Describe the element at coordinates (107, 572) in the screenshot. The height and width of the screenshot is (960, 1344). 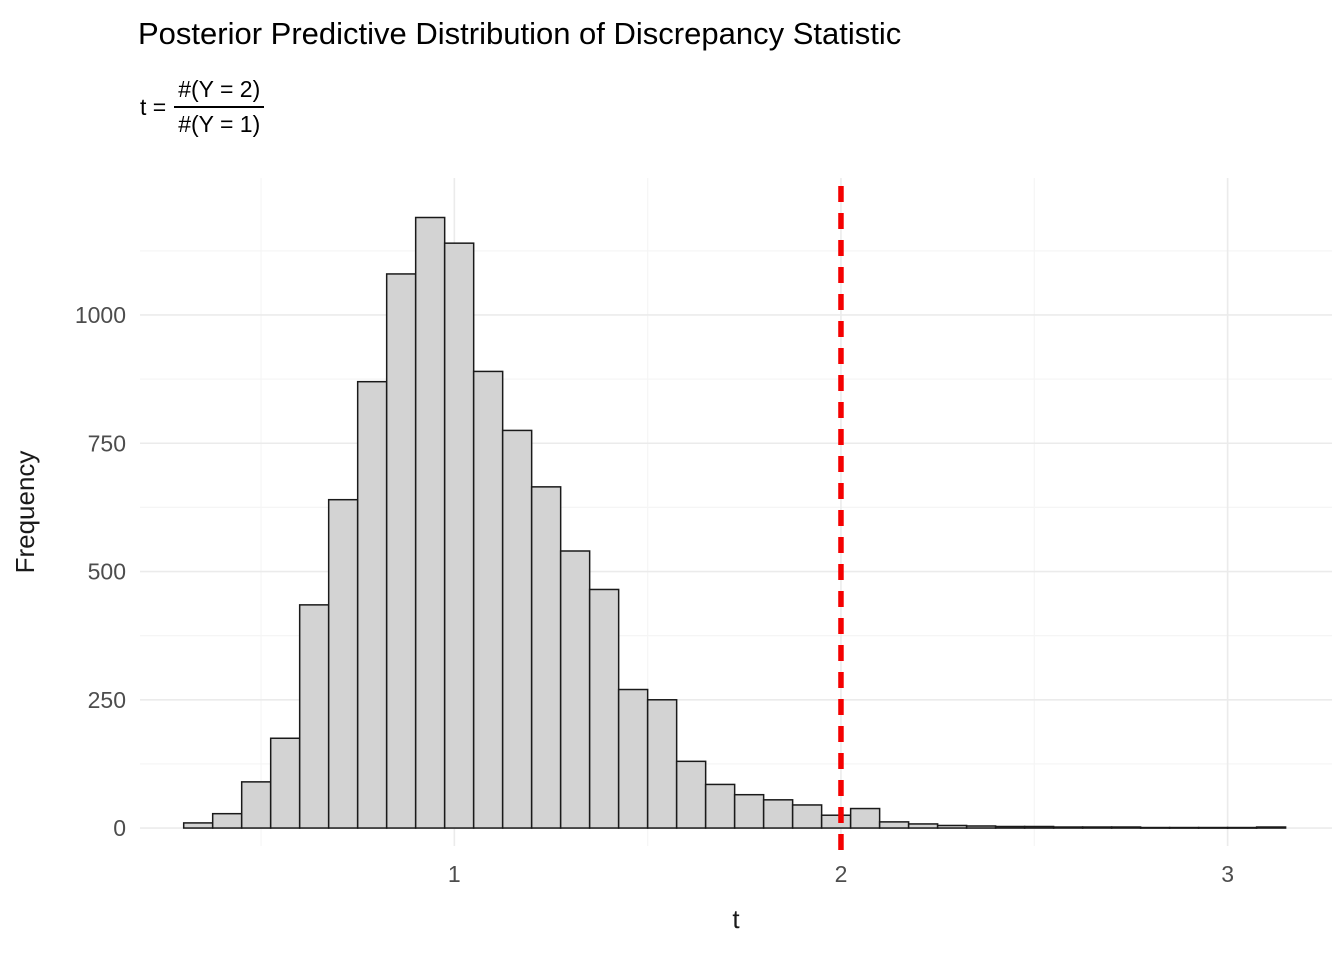
I see `y-tick-label: 500` at that location.